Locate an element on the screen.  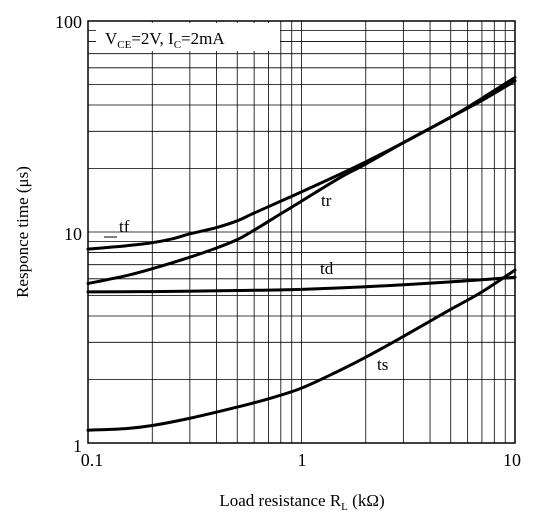
x-tick-label-10: 10 is located at coordinates (512, 460).